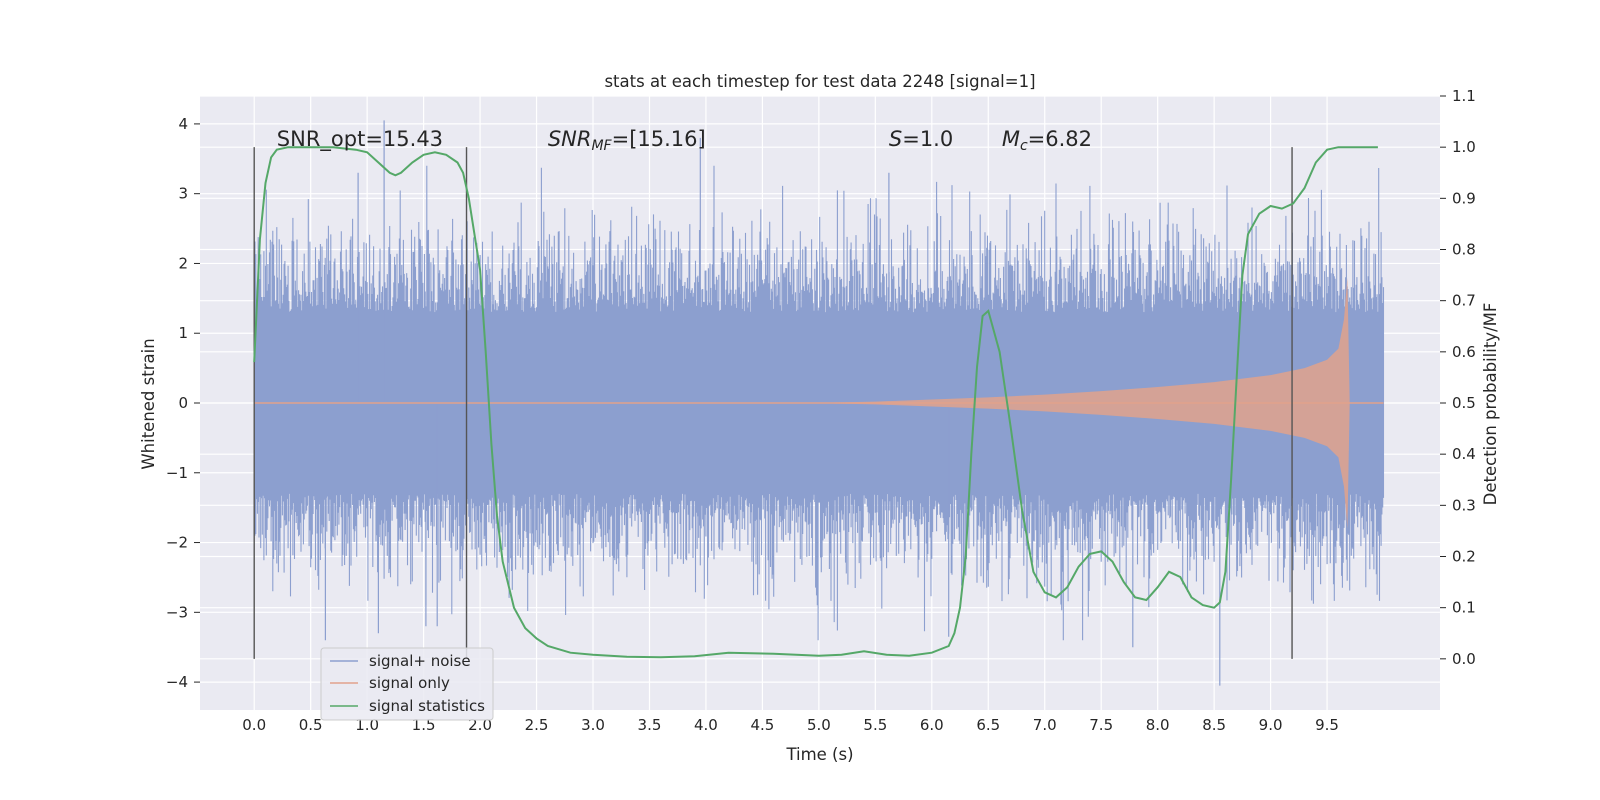  Describe the element at coordinates (183, 194) in the screenshot. I see `y-tick-label: 3` at that location.